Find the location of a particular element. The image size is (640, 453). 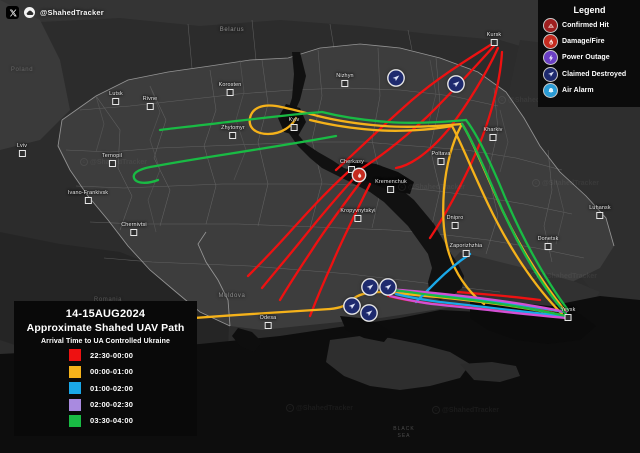

account-handle: @ShahedTracker is located at coordinates (55, 12).